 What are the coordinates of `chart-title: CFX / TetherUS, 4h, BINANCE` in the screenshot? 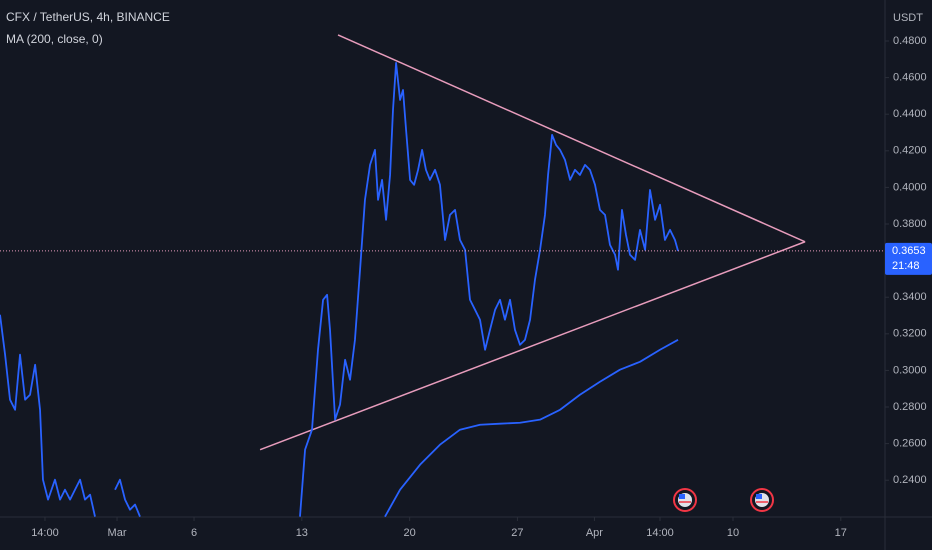 It's located at (88, 17).